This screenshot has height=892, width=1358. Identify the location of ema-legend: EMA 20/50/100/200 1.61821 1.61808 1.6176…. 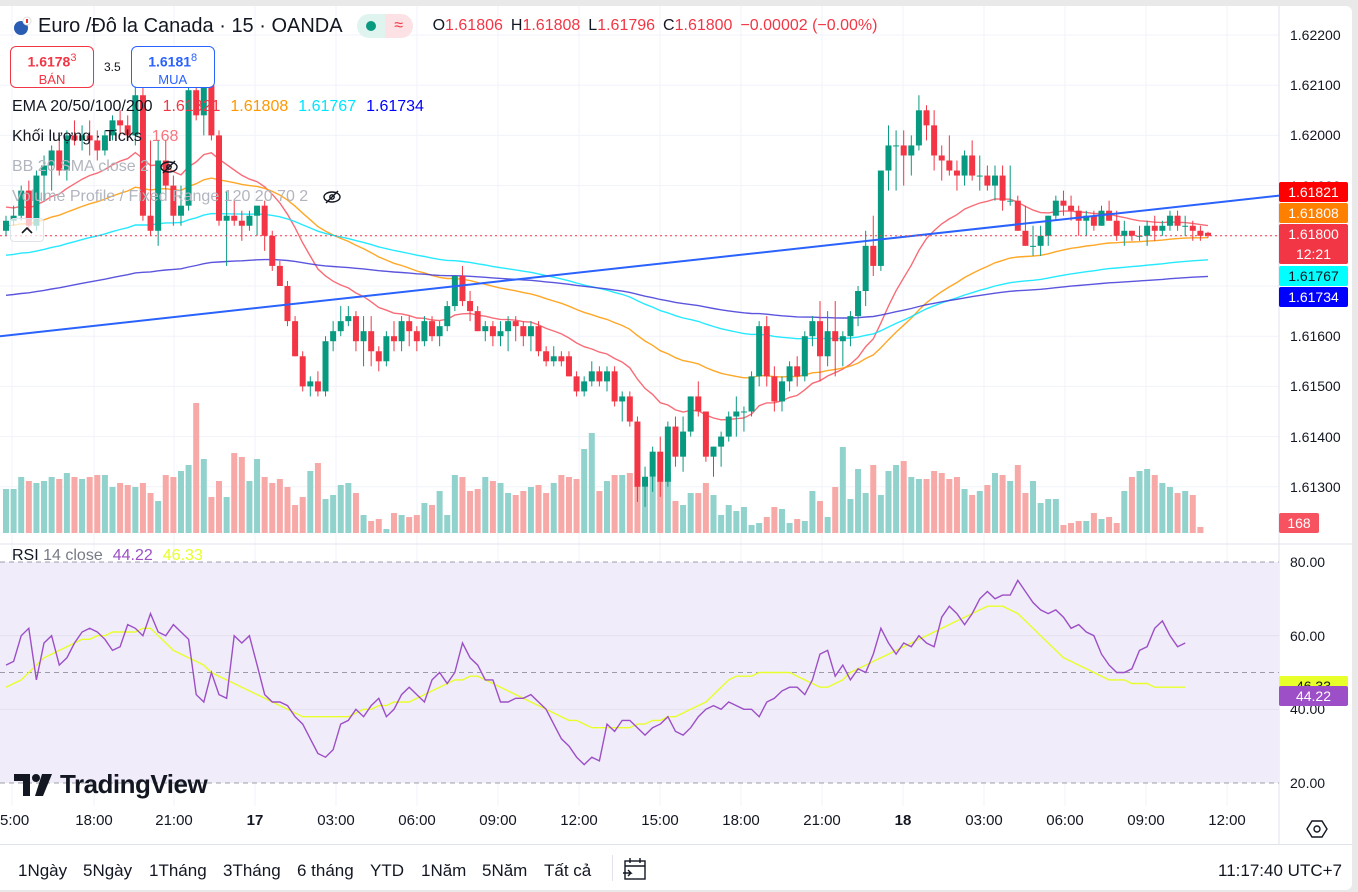
(218, 107).